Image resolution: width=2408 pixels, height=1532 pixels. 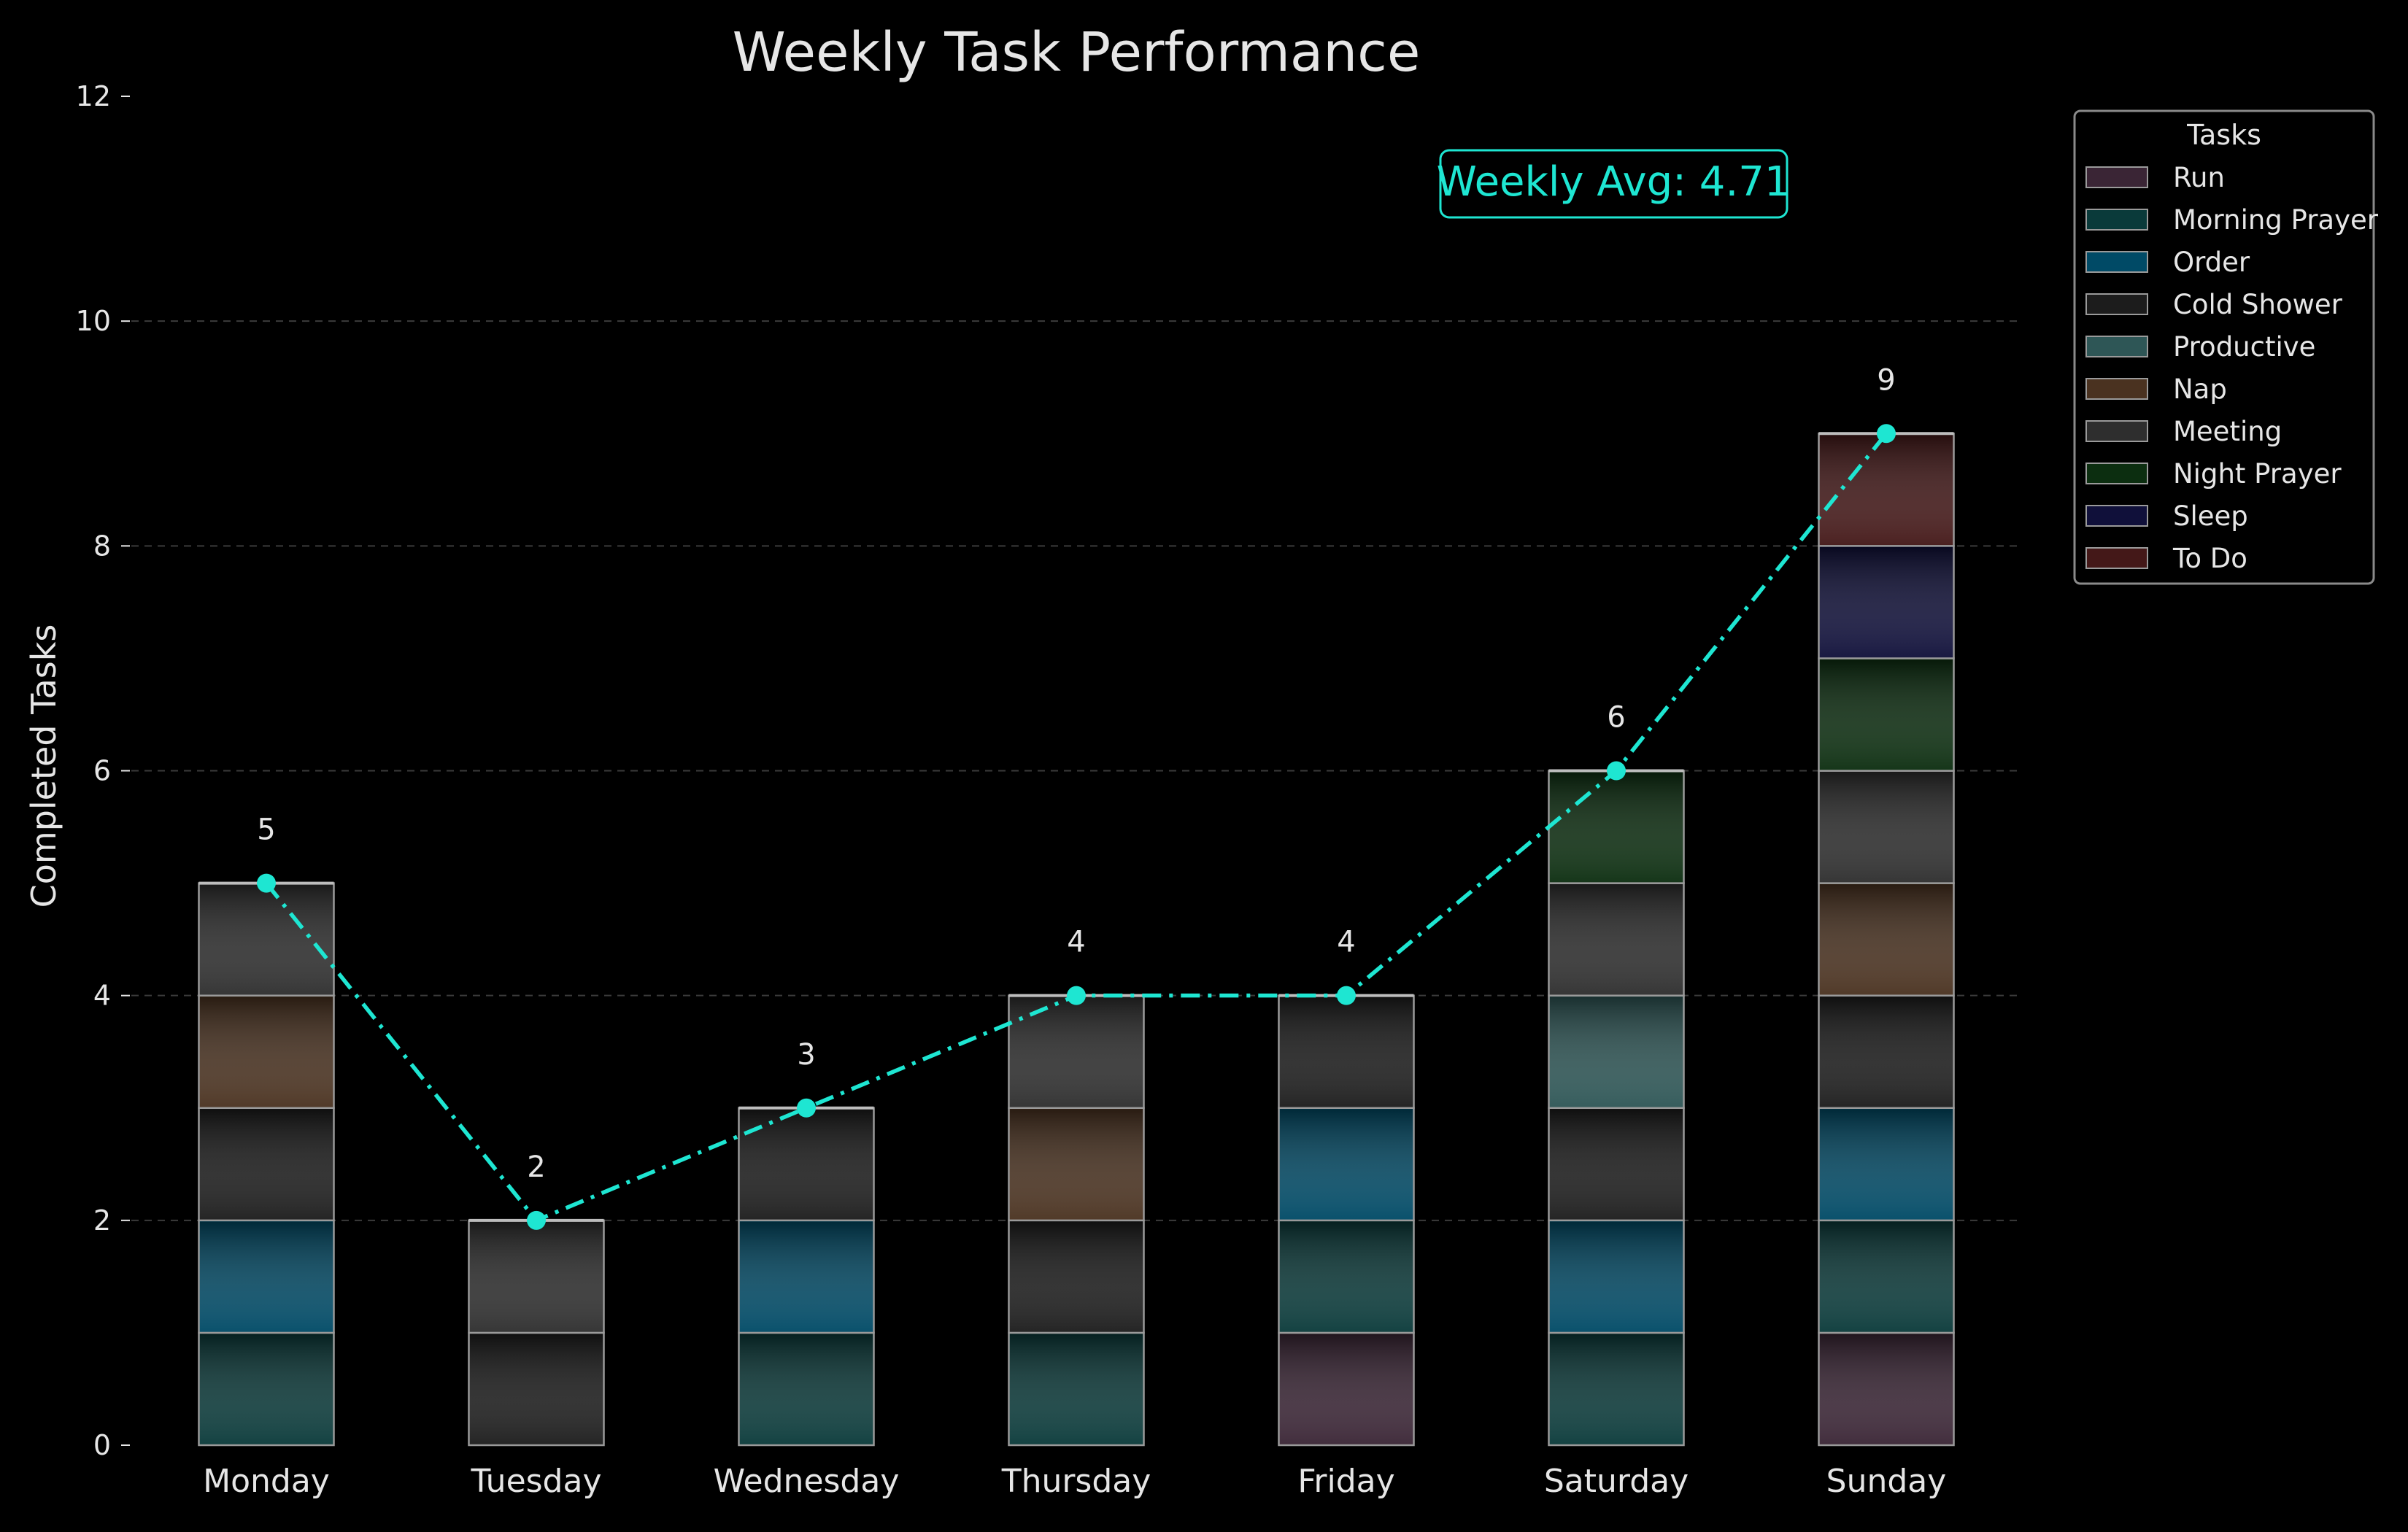 What do you see at coordinates (2199, 178) in the screenshot?
I see `legend-label: Run` at bounding box center [2199, 178].